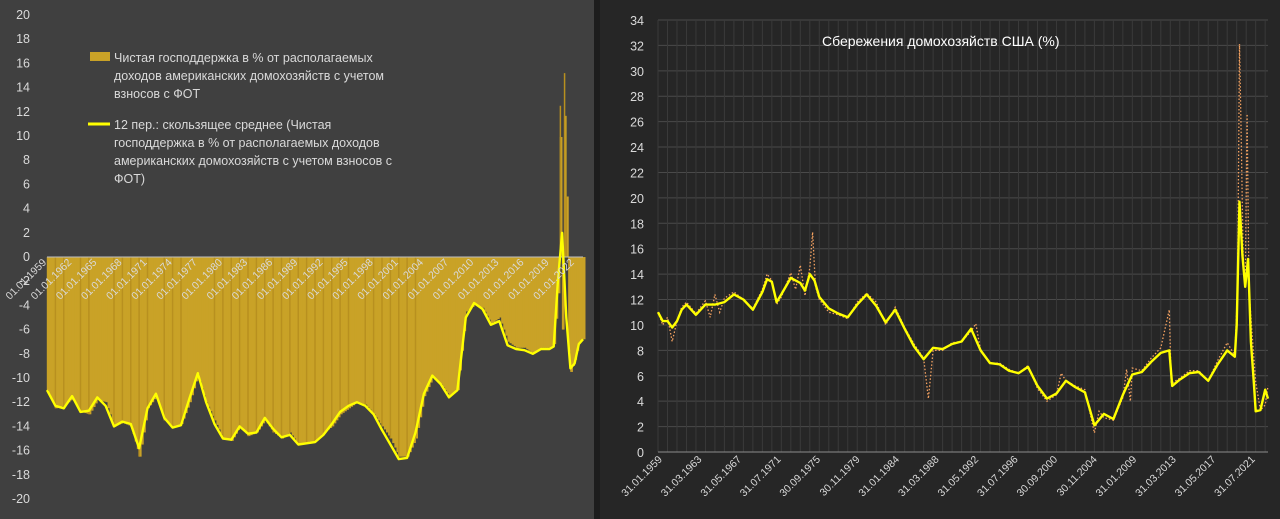 This screenshot has height=519, width=1280. I want to click on right-x-tick-label: 31.03.1963, so click(682, 477).